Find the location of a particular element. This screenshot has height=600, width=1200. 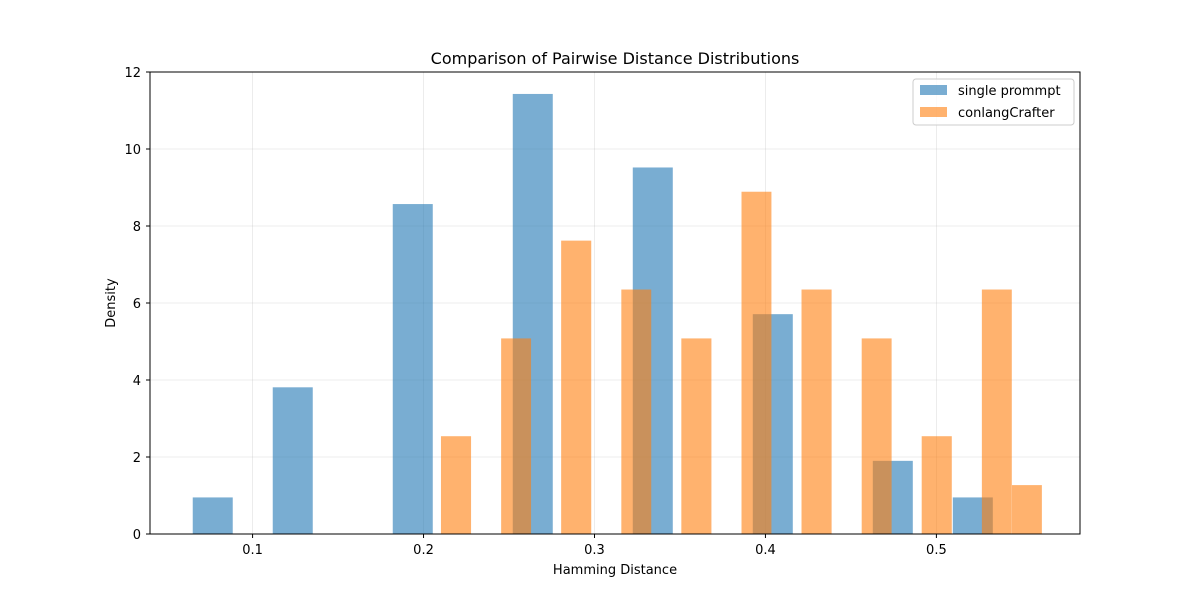

y-tick-label: 8 is located at coordinates (137, 227).